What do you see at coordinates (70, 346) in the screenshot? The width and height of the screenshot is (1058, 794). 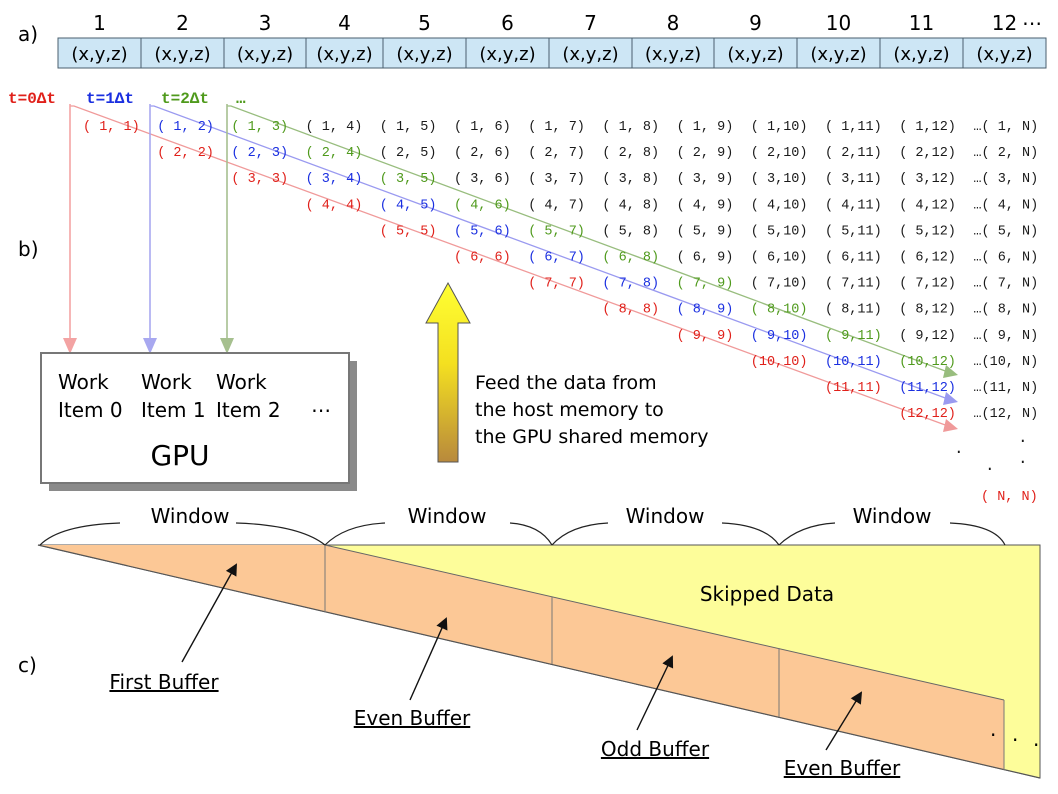 I see `arrow-red-head` at bounding box center [70, 346].